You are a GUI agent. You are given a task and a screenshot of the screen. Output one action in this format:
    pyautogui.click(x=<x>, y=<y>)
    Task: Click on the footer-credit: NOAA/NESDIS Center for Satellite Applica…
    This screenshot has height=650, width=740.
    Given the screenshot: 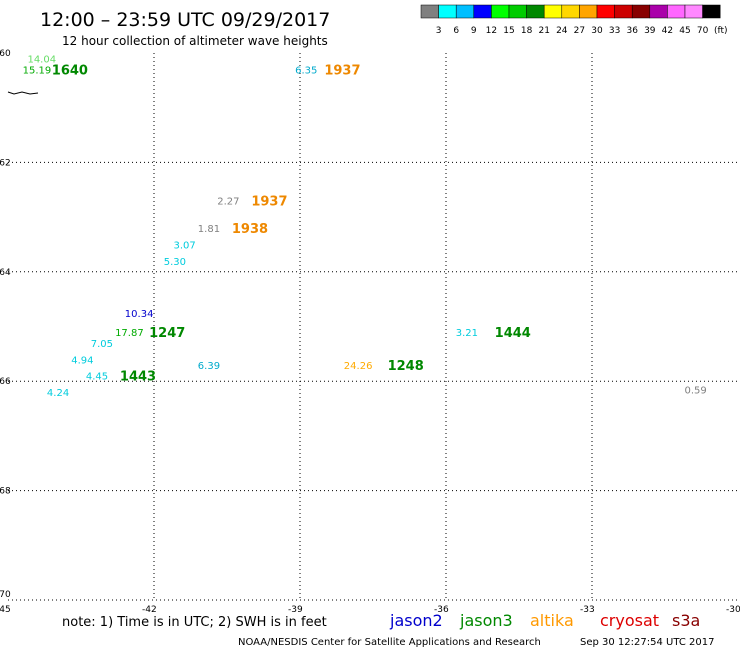 What is the action you would take?
    pyautogui.click(x=389, y=642)
    